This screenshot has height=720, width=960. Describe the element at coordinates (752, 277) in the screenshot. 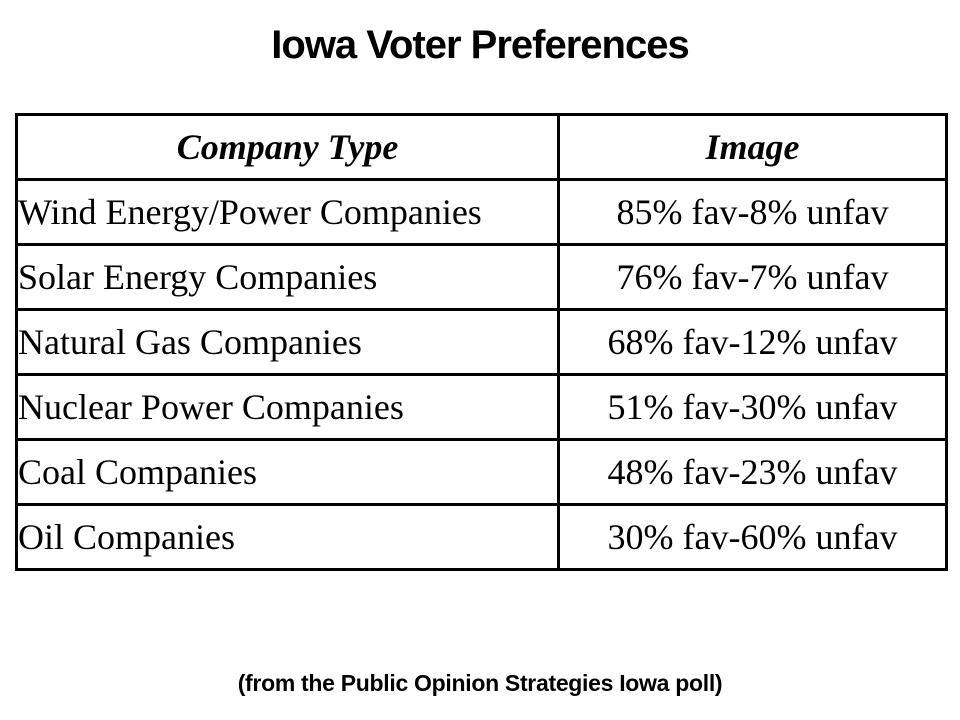

I see `image-cell: 76% fav-7% unfav` at that location.